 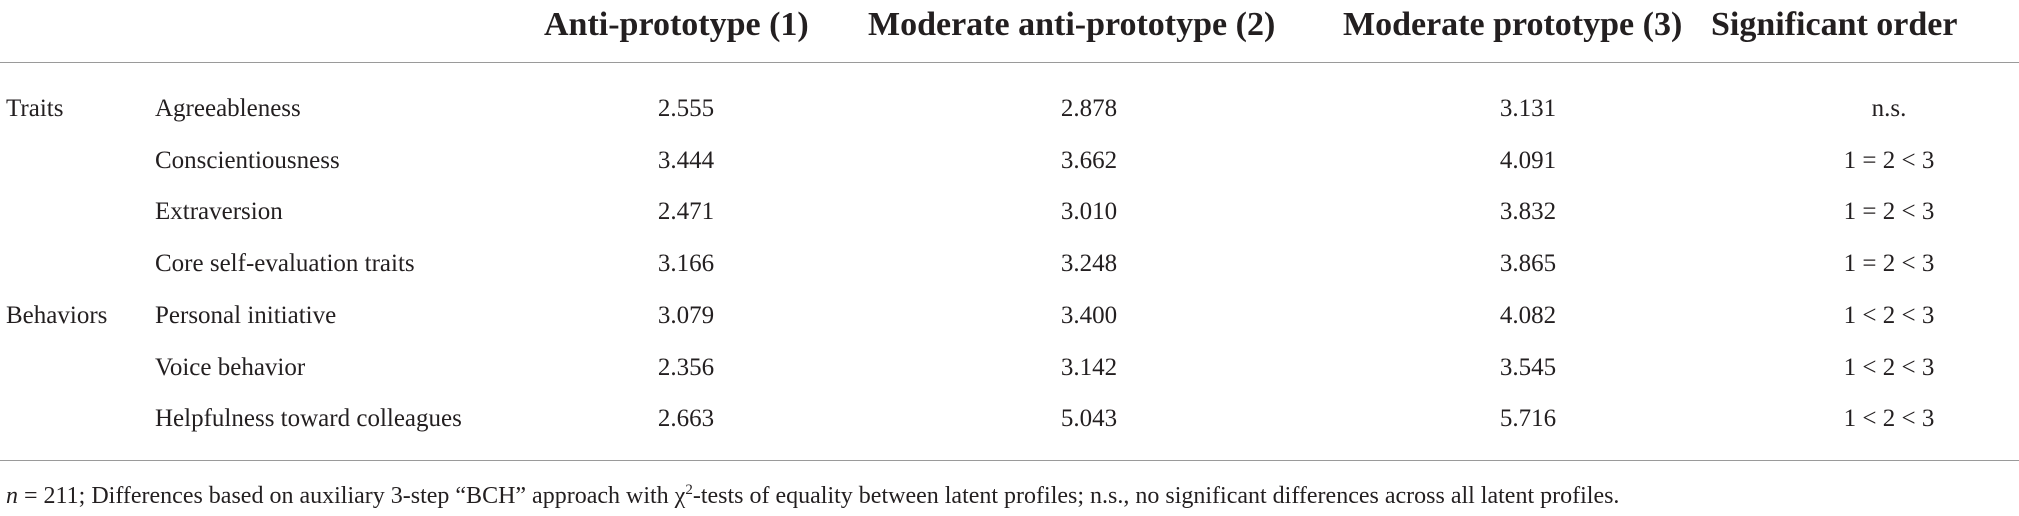 What do you see at coordinates (1072, 24) in the screenshot?
I see `column-header: Moderate anti-prototype (2)` at bounding box center [1072, 24].